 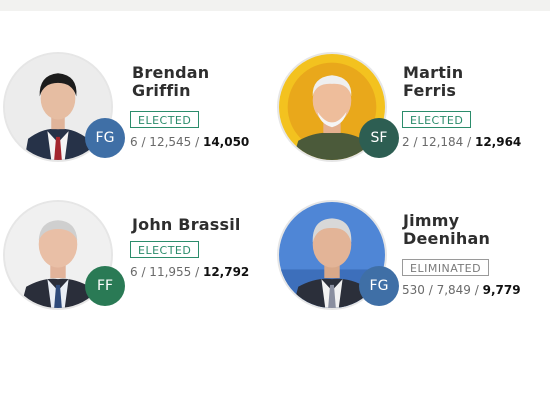 I want to click on candidate-last-name: Ferris, so click(x=430, y=90).